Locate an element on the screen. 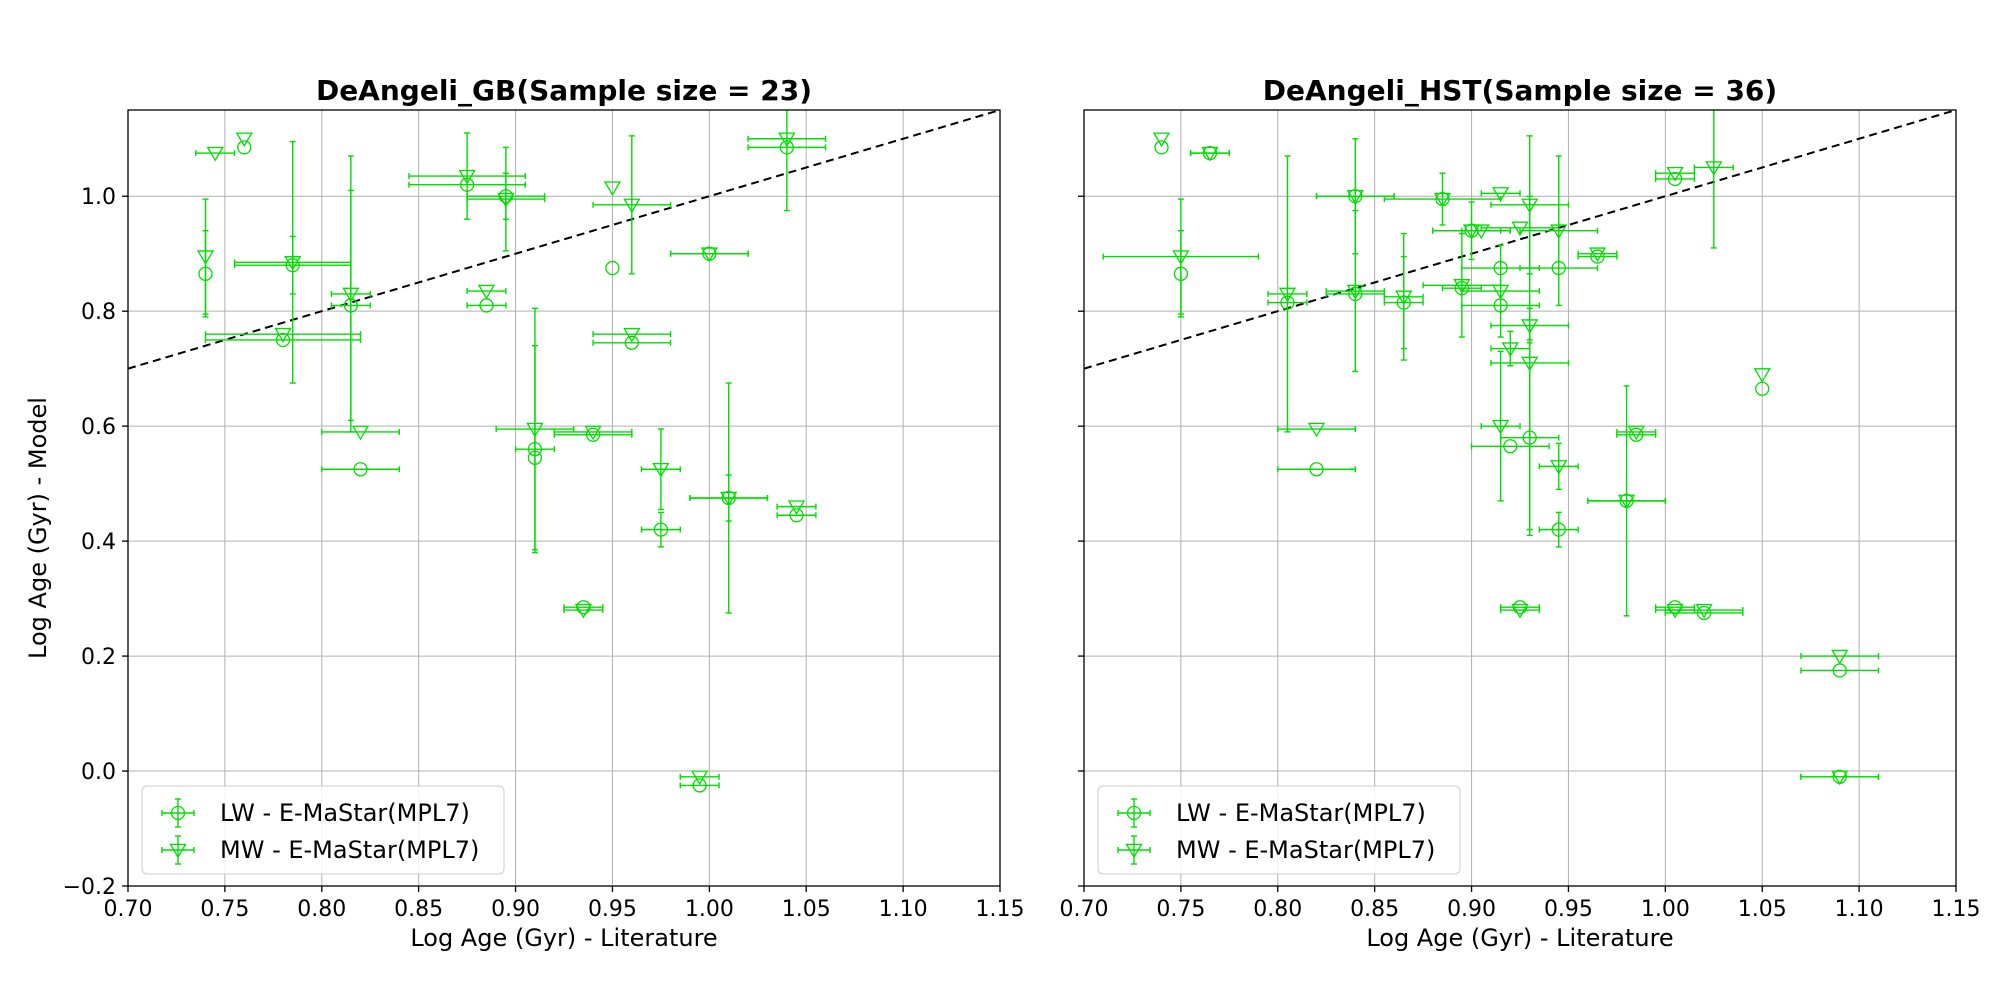  legend-label: MW - E-MaStar(MPL7) is located at coordinates (349, 850).